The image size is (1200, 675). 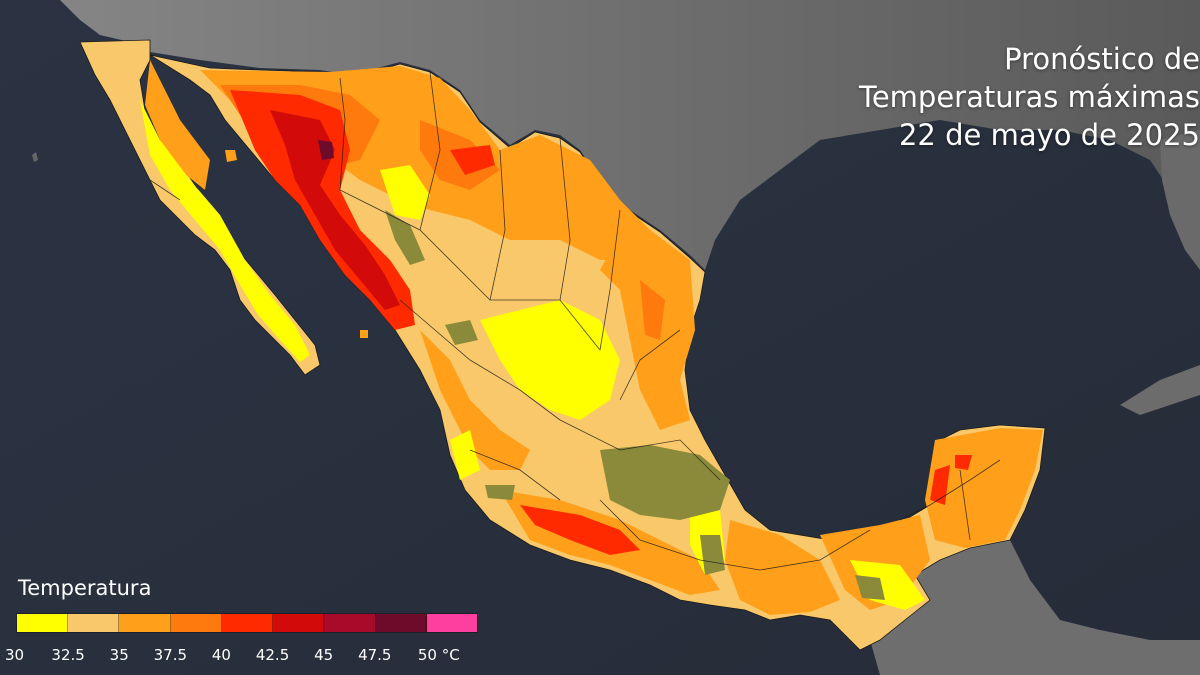 I want to click on legend-tick-label: 50 °C, so click(x=438, y=655).